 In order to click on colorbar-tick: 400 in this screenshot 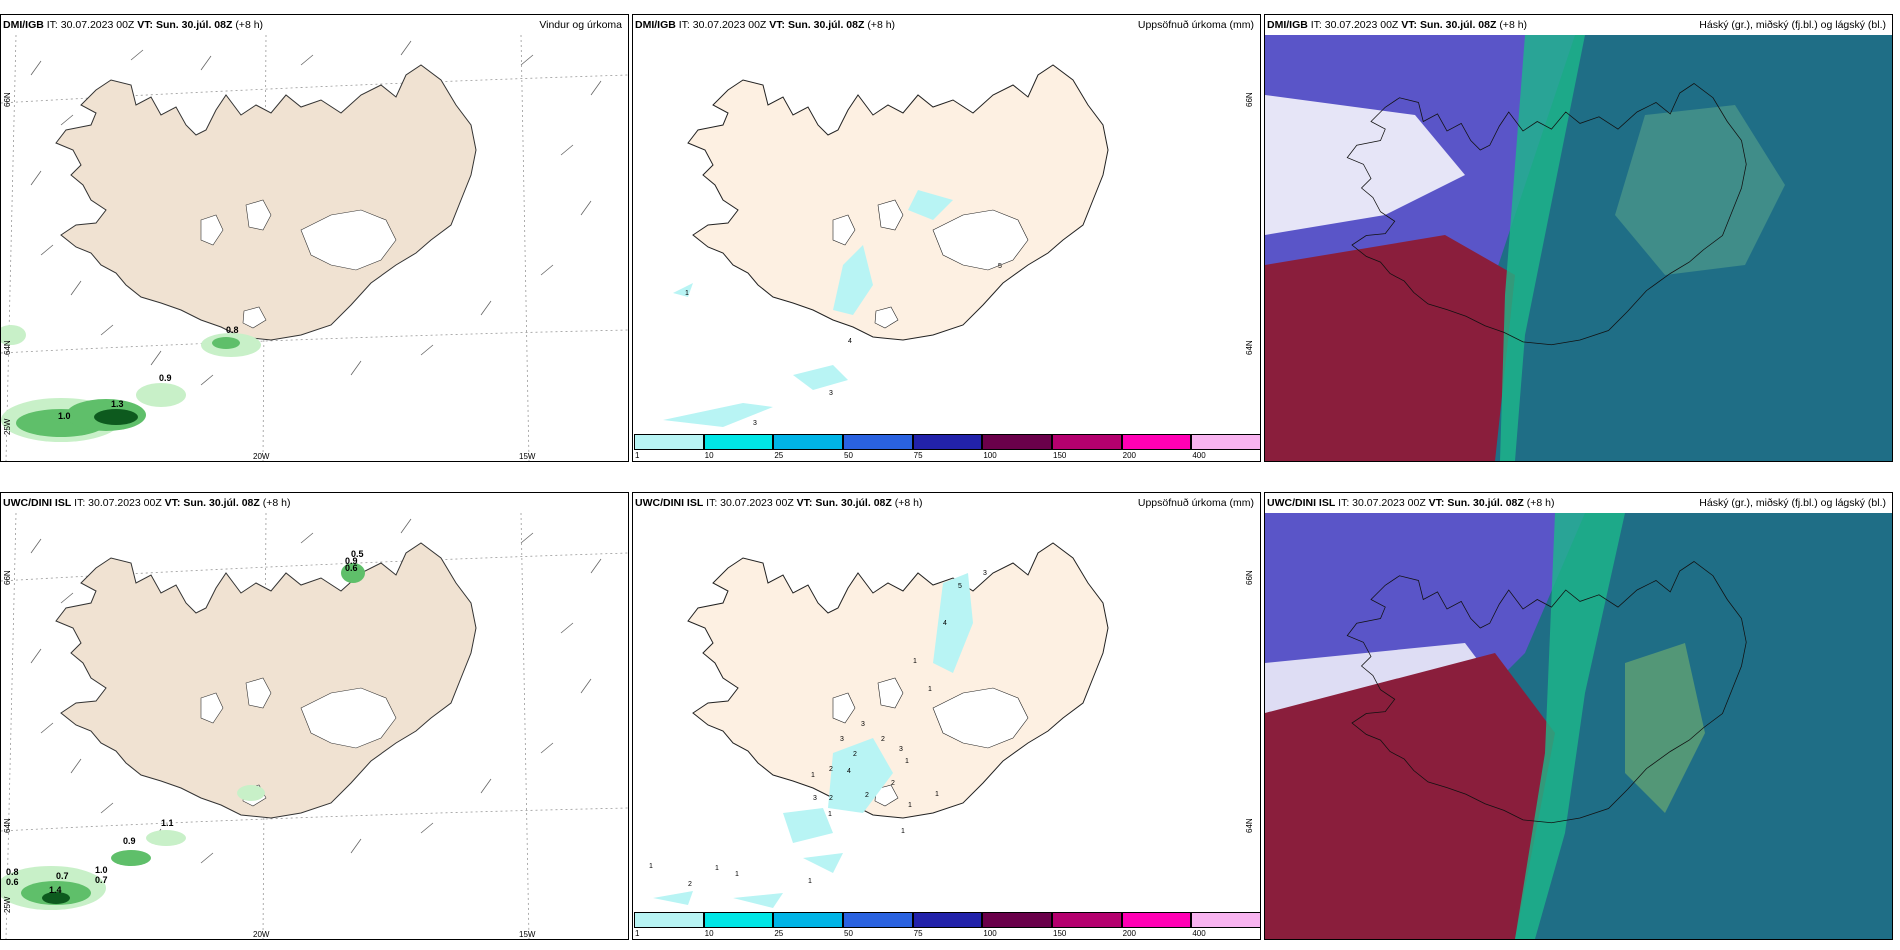, I will do `click(1199, 933)`.